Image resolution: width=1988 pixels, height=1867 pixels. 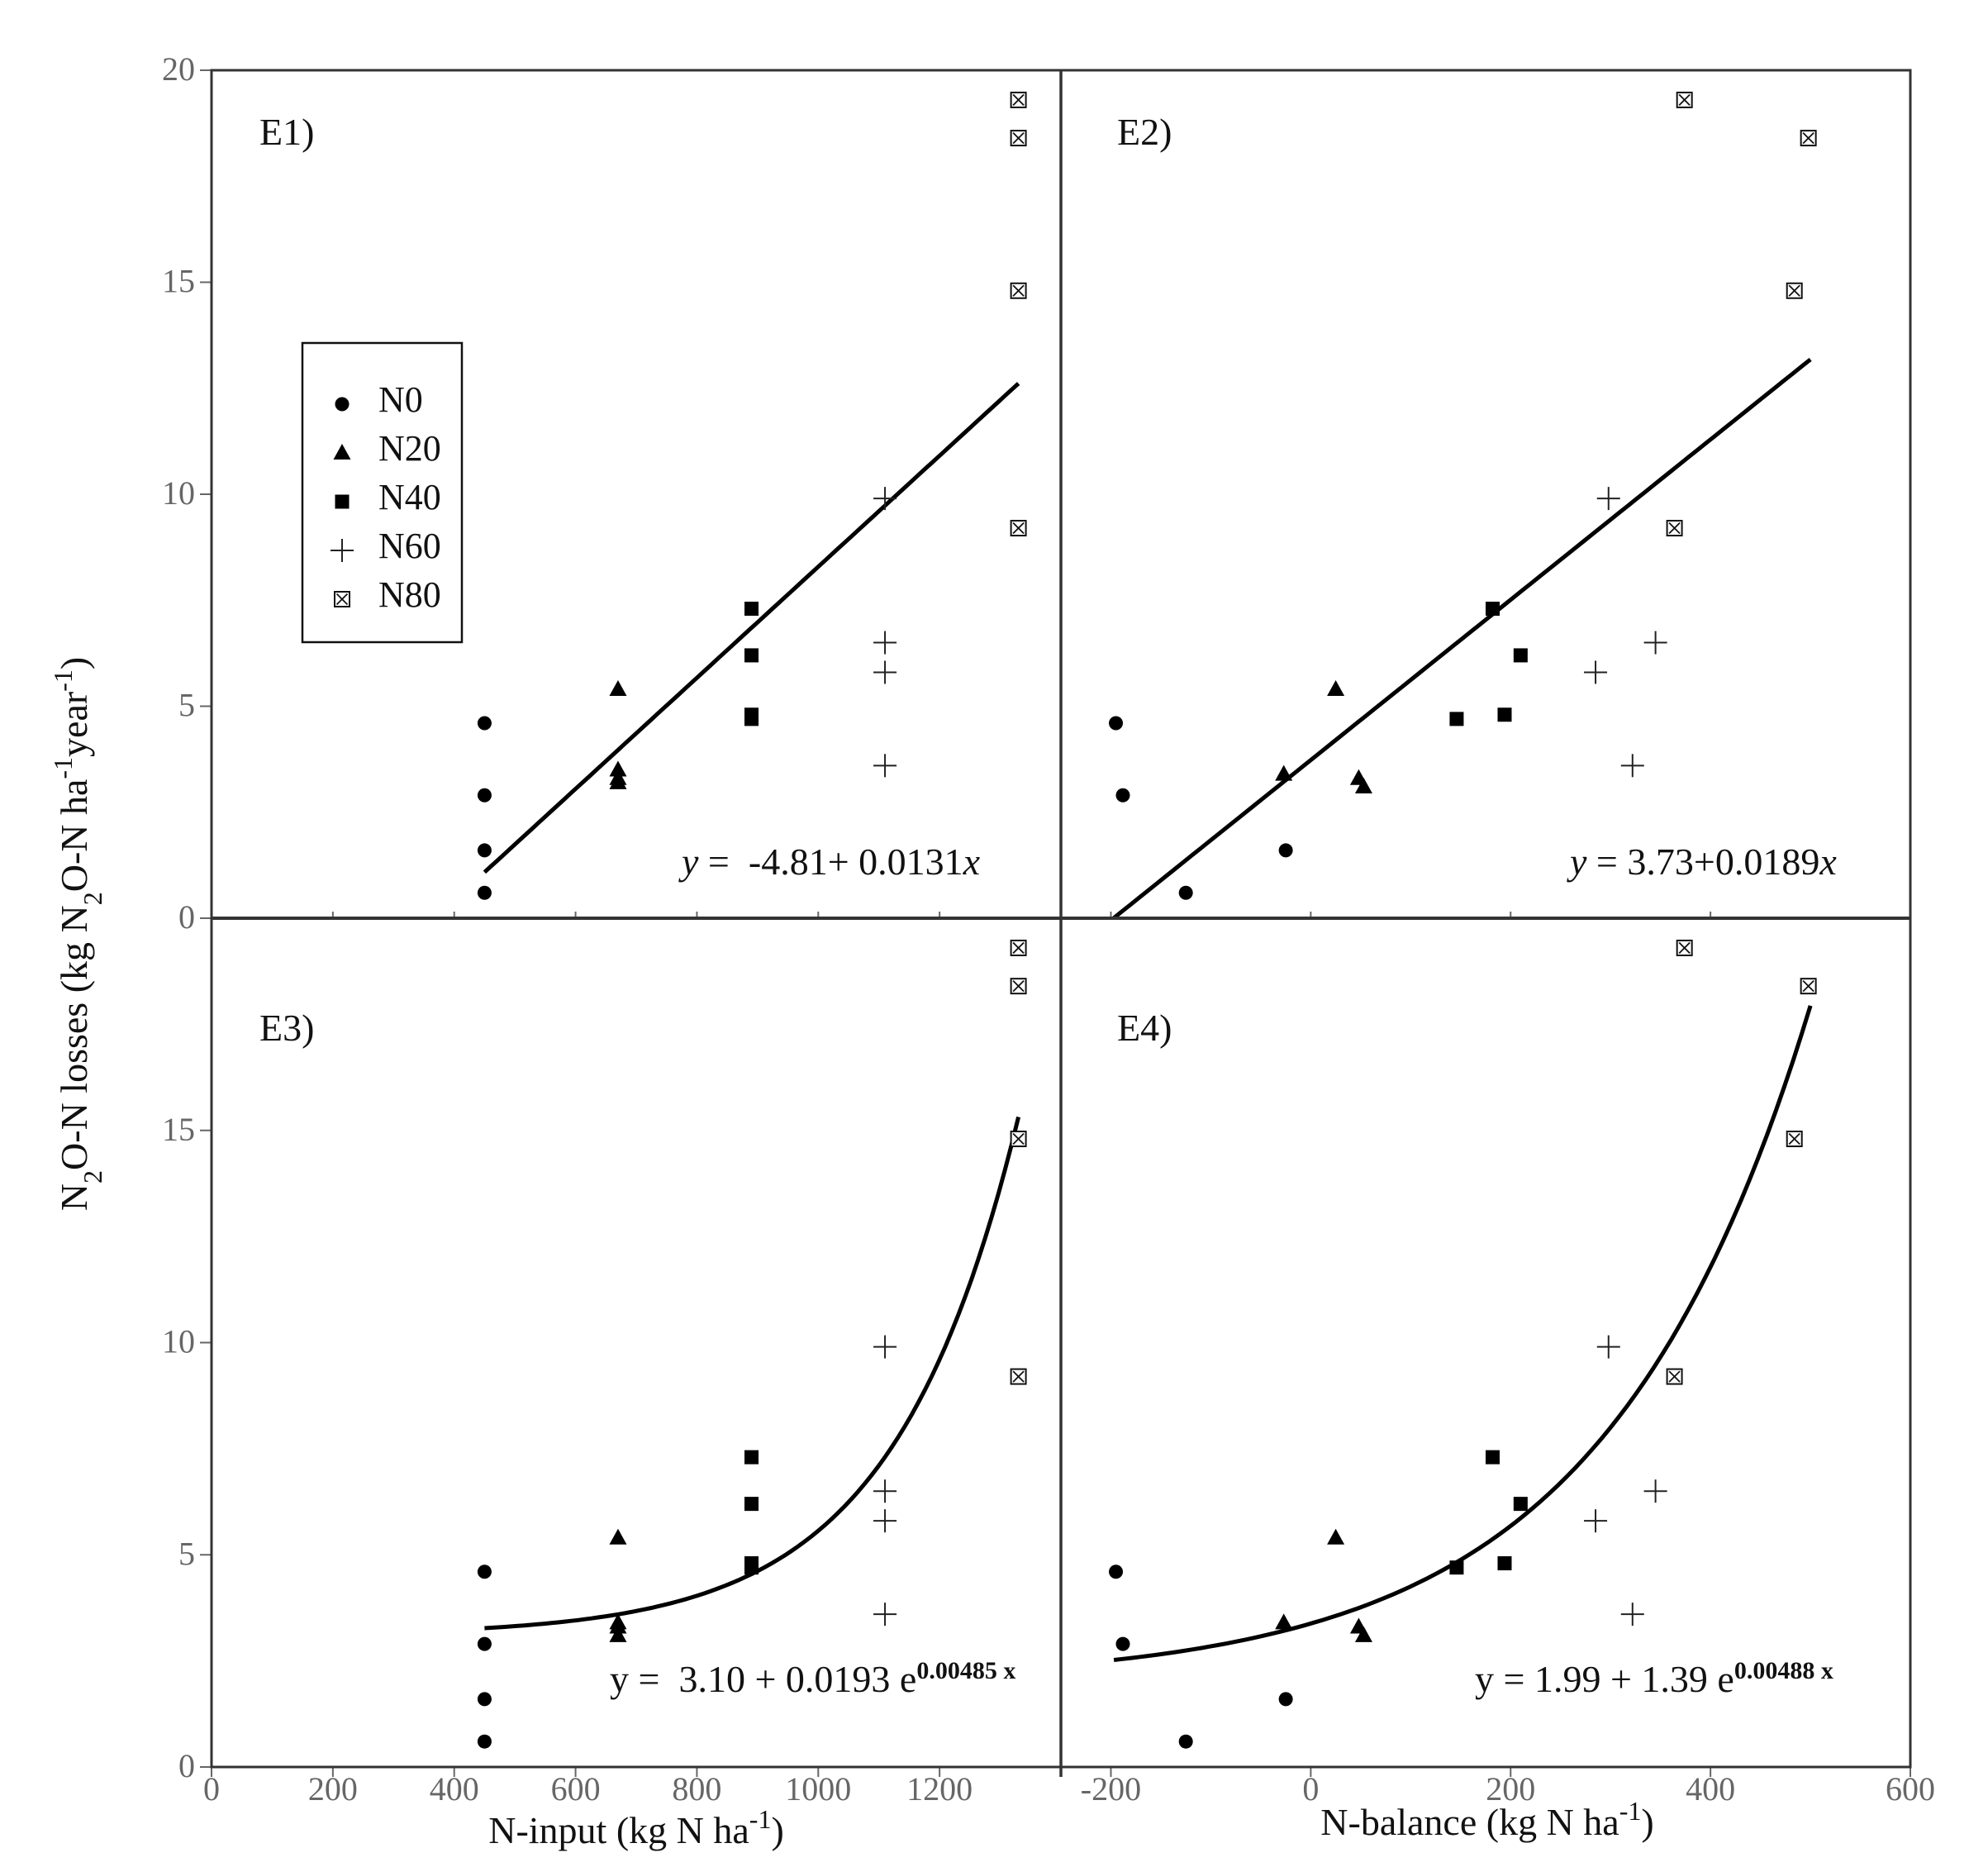 I want to click on legend-item-n80: N80, so click(x=387, y=594).